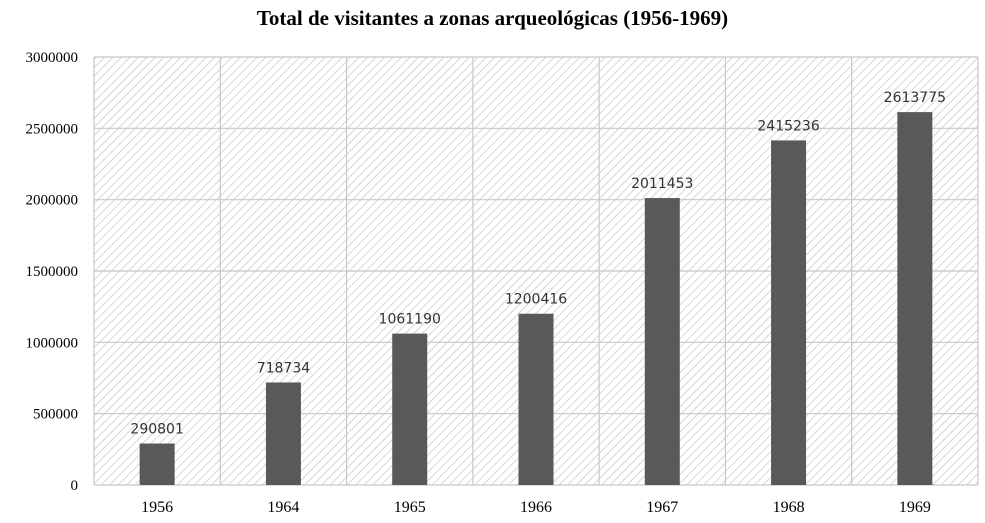 The image size is (985, 523). Describe the element at coordinates (915, 507) in the screenshot. I see `x-tick-label-1969: 1969` at that location.